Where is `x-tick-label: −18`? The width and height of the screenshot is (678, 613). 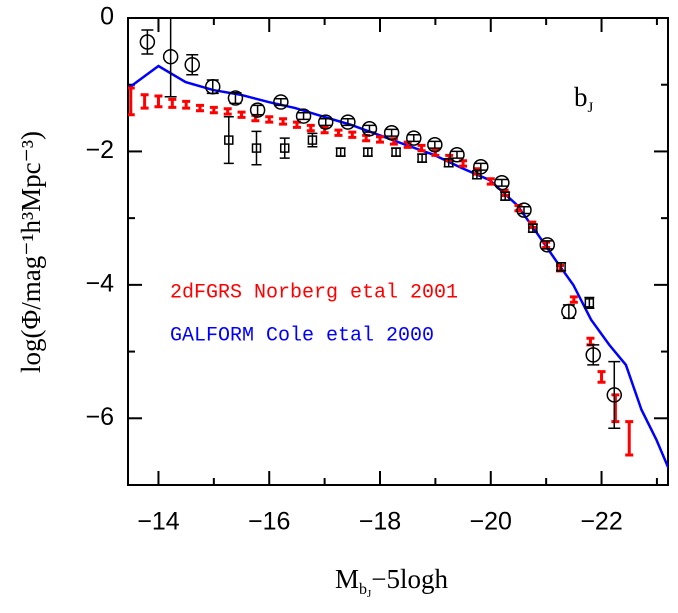
x-tick-label: −18 is located at coordinates (380, 522).